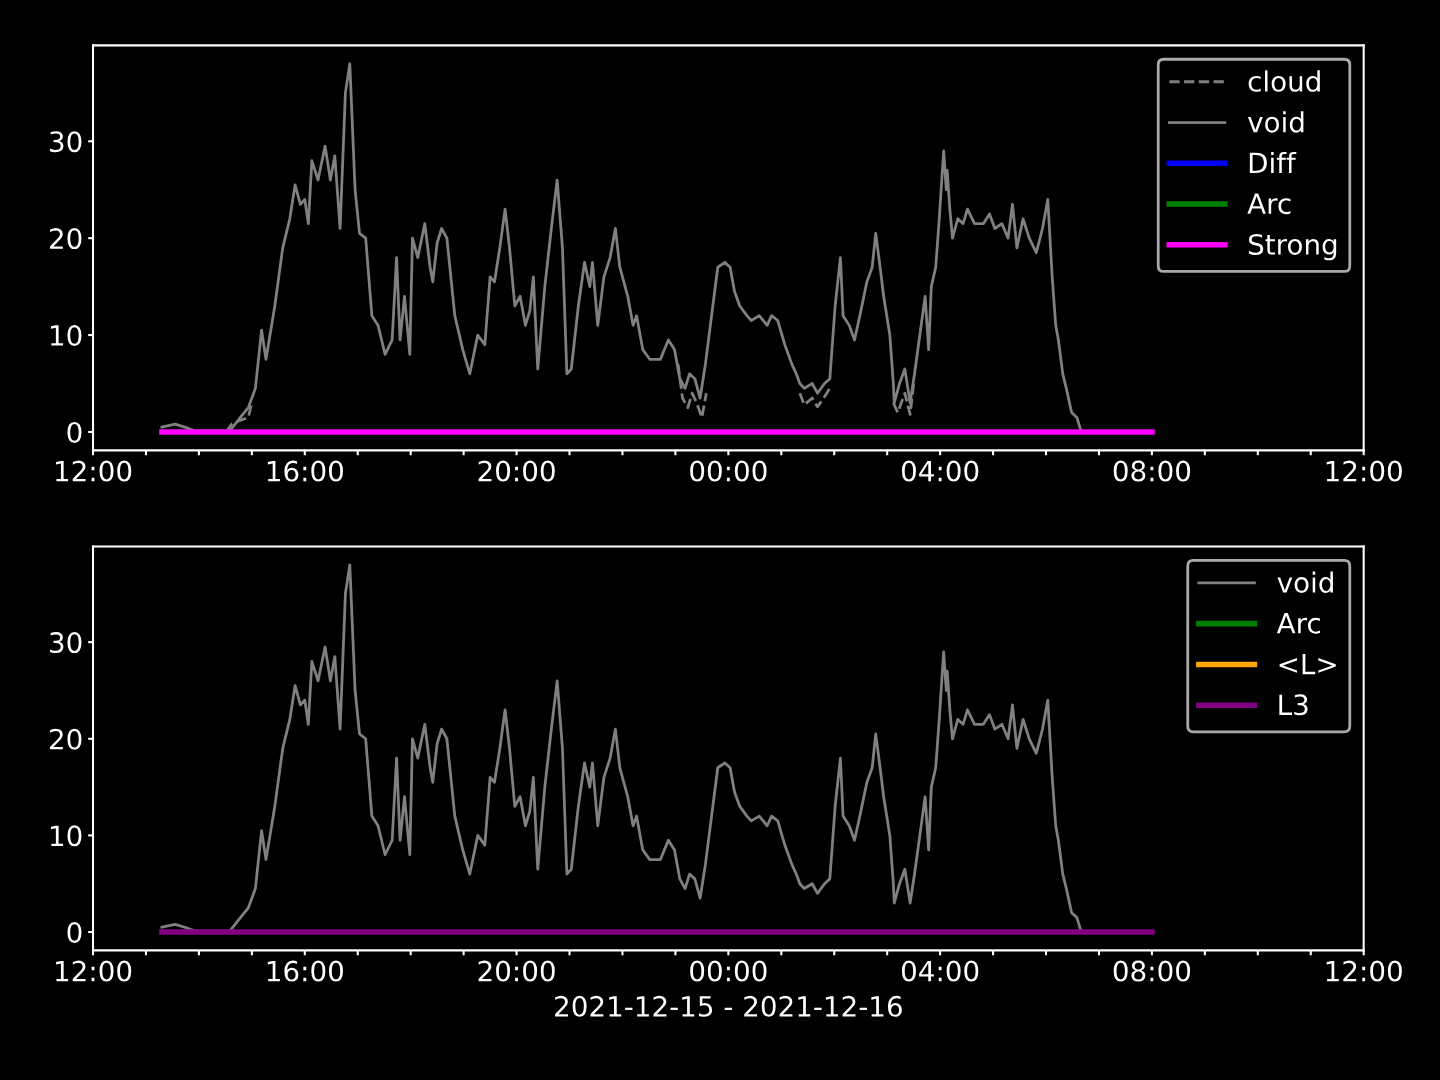 Image resolution: width=1440 pixels, height=1080 pixels. I want to click on legend-label: L3, so click(1293, 705).